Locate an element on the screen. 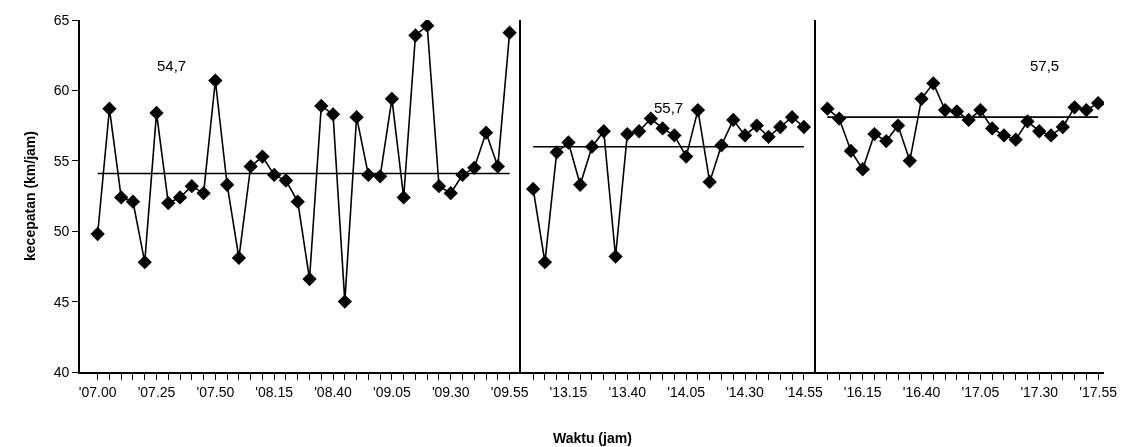 The height and width of the screenshot is (447, 1129). y-axis-title: kecepatan (km/jam) is located at coordinates (29, 196).